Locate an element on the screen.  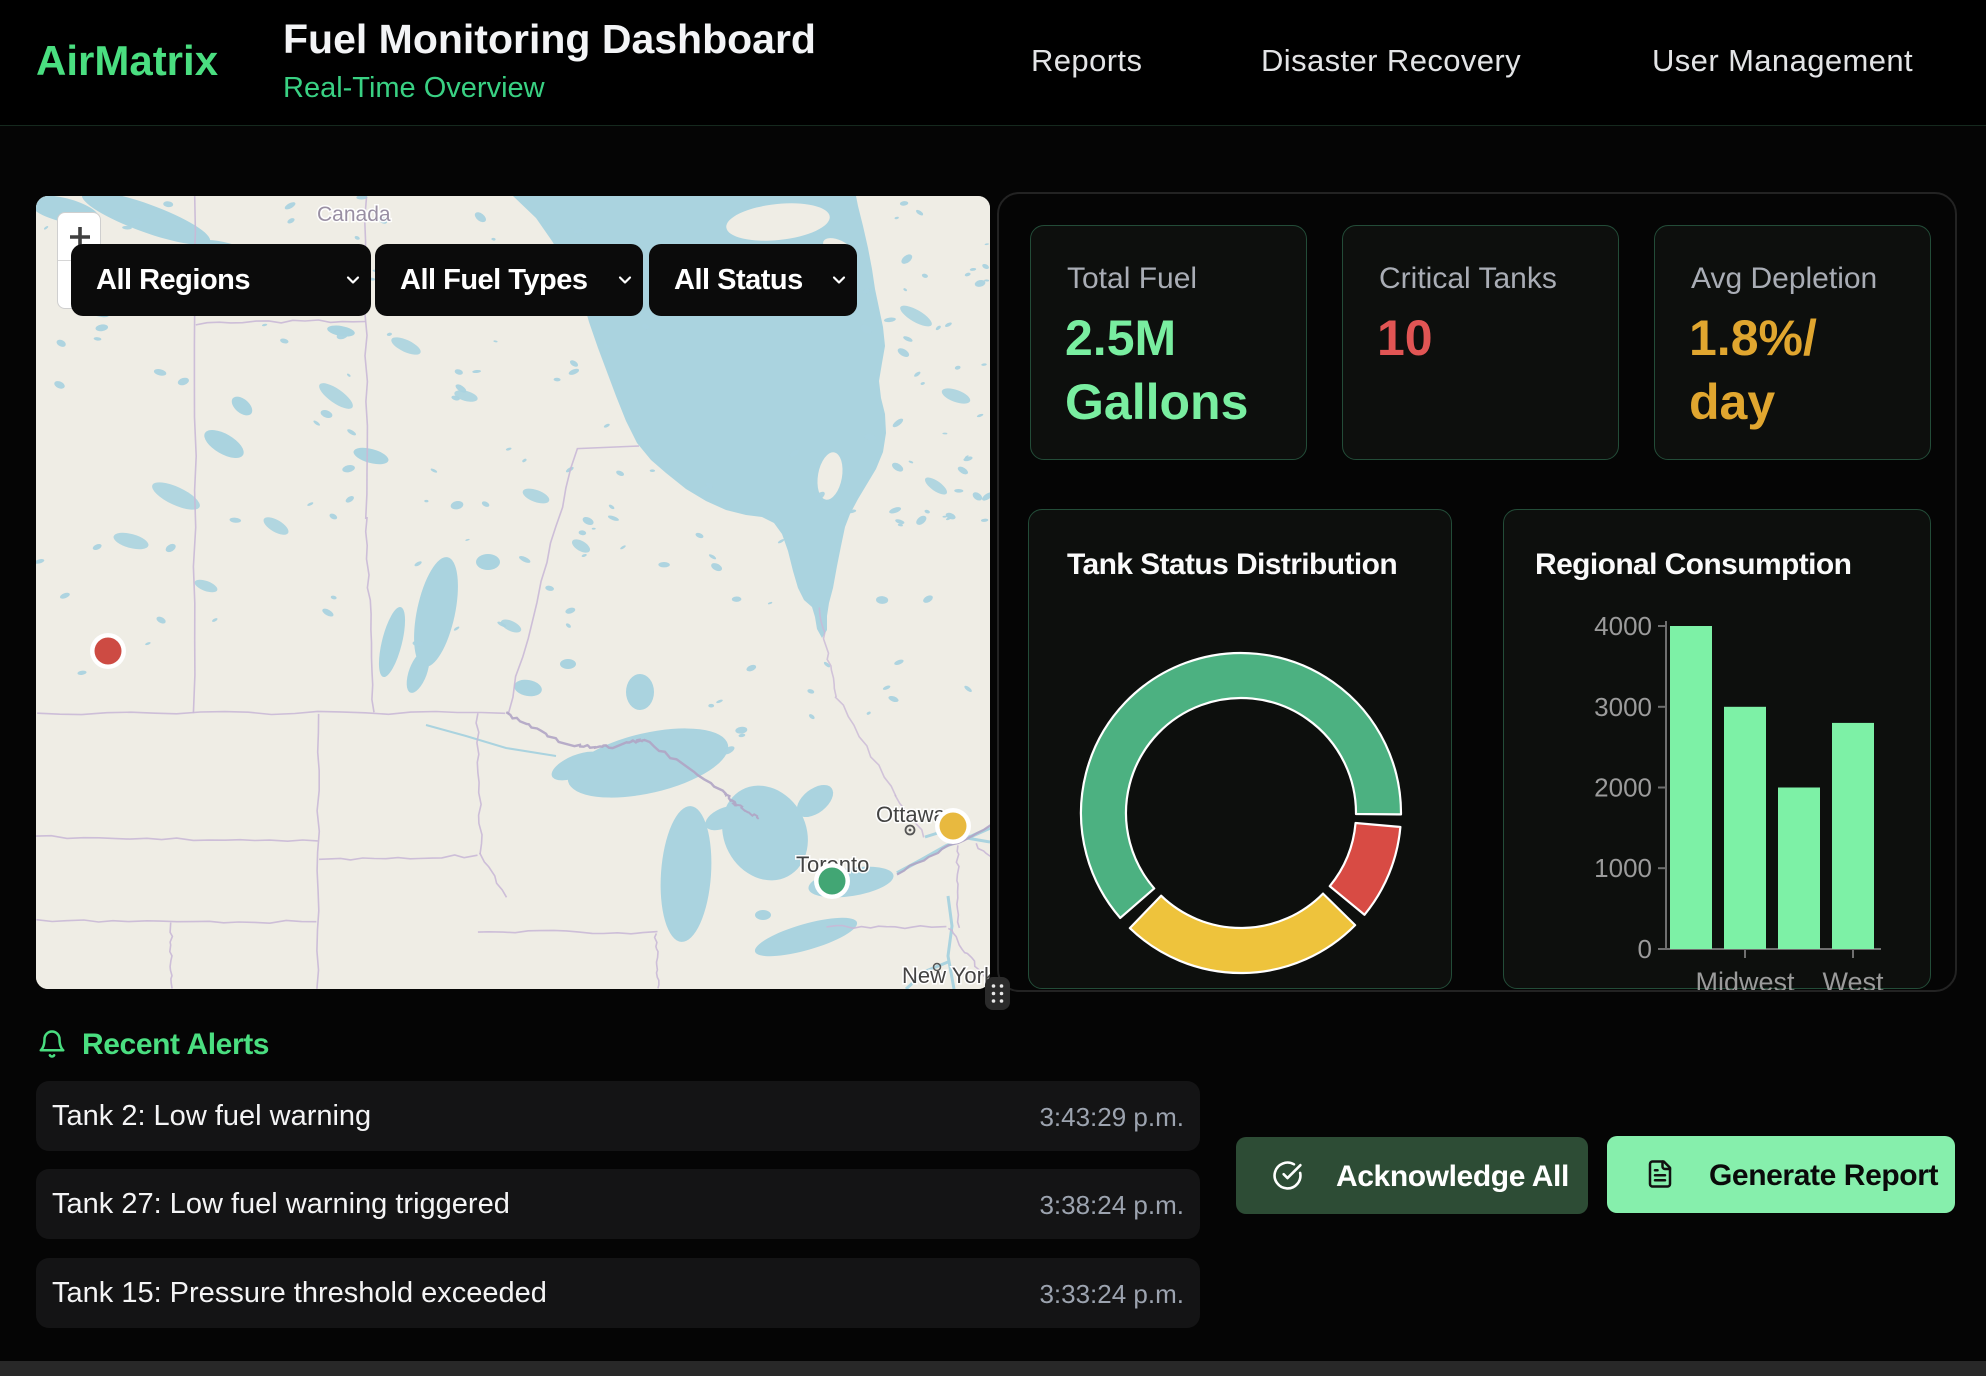
svg-text: West is located at coordinates (1853, 978).